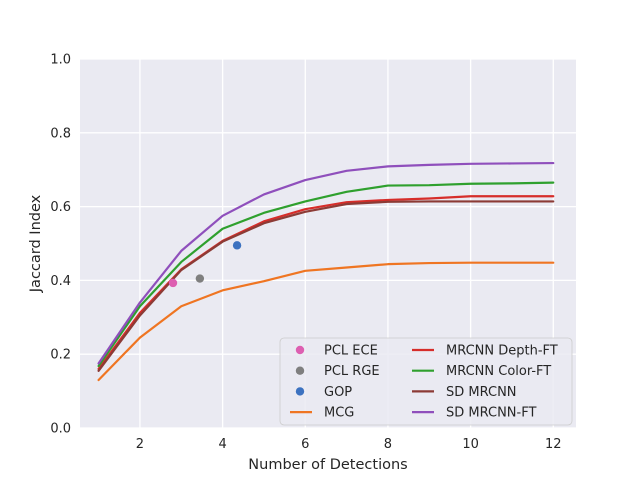 The height and width of the screenshot is (487, 642). I want to click on legend-box, so click(426, 381).